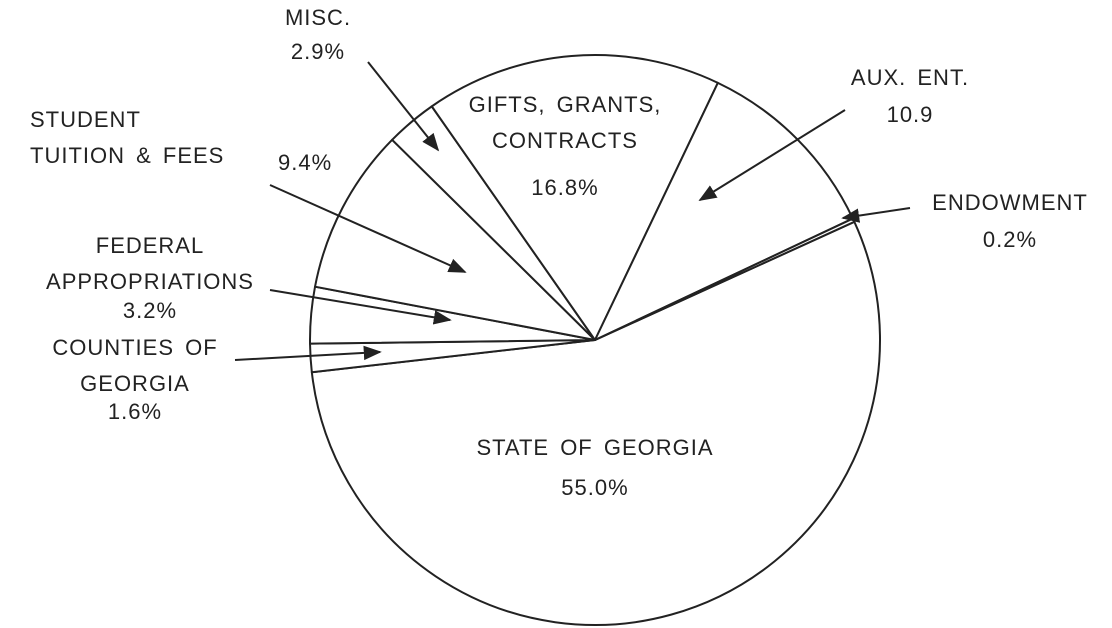 Image resolution: width=1112 pixels, height=628 pixels. Describe the element at coordinates (595, 487) in the screenshot. I see `value-label: 55.0%` at that location.